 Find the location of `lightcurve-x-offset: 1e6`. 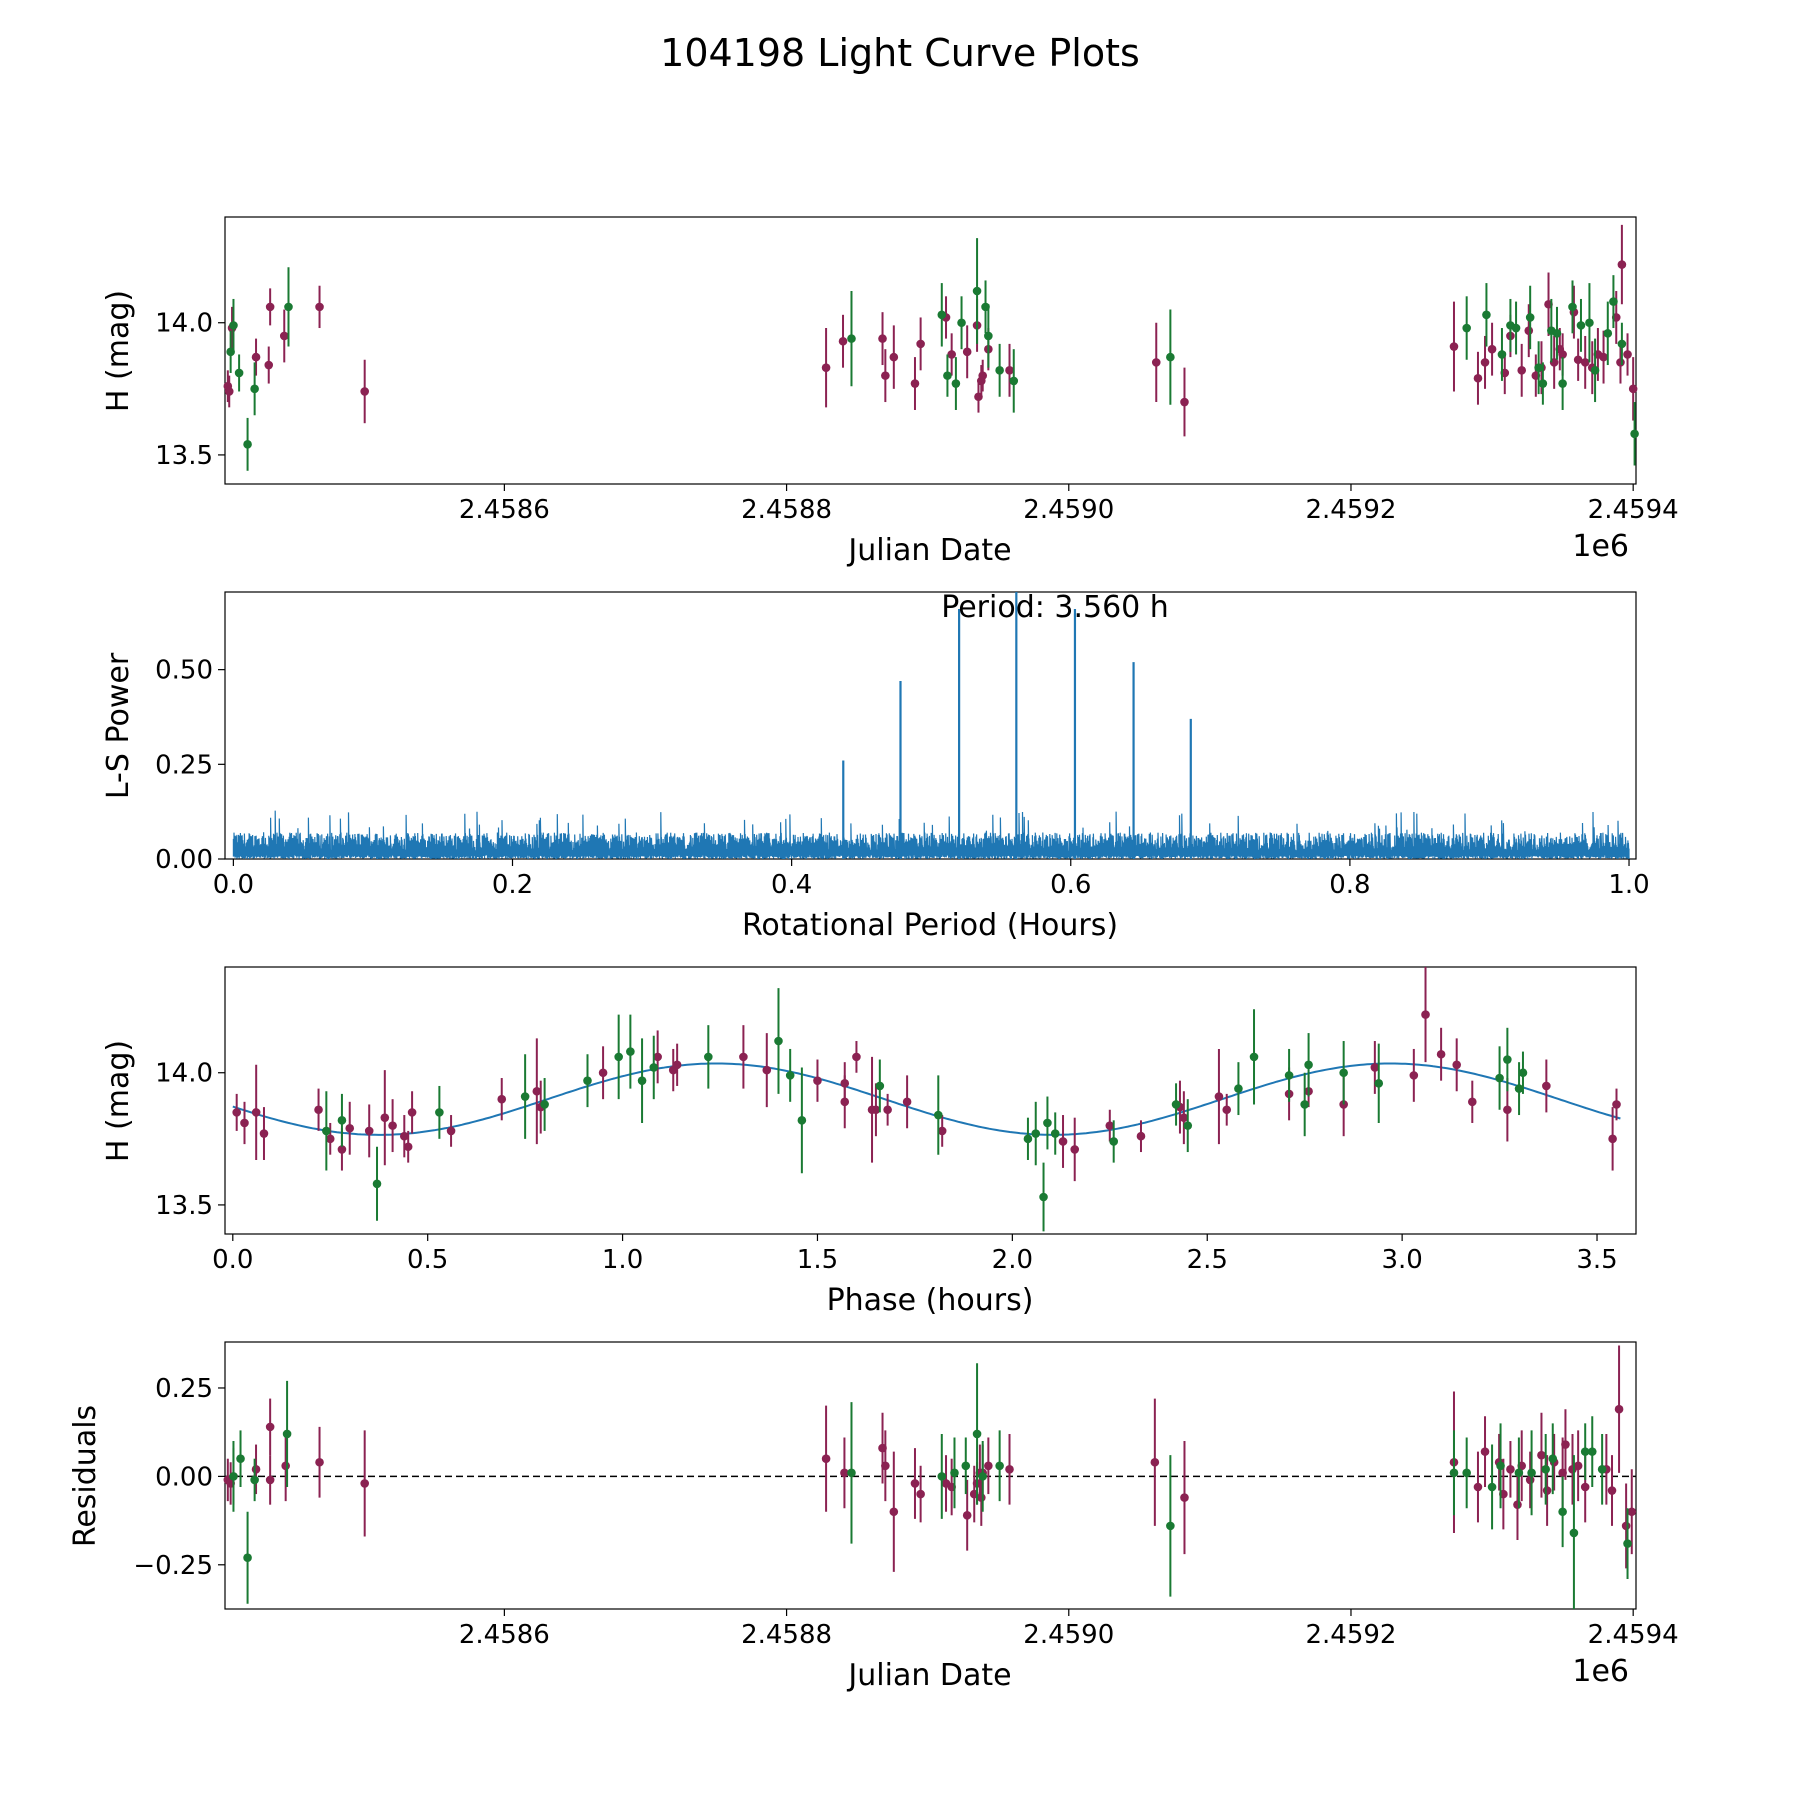

lightcurve-x-offset: 1e6 is located at coordinates (1600, 546).